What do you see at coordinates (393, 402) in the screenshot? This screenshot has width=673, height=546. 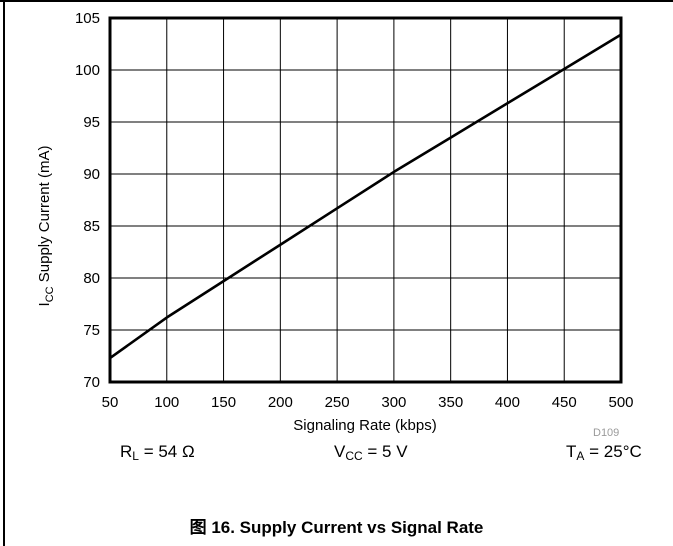 I see `x-tick-label-300: 300` at bounding box center [393, 402].